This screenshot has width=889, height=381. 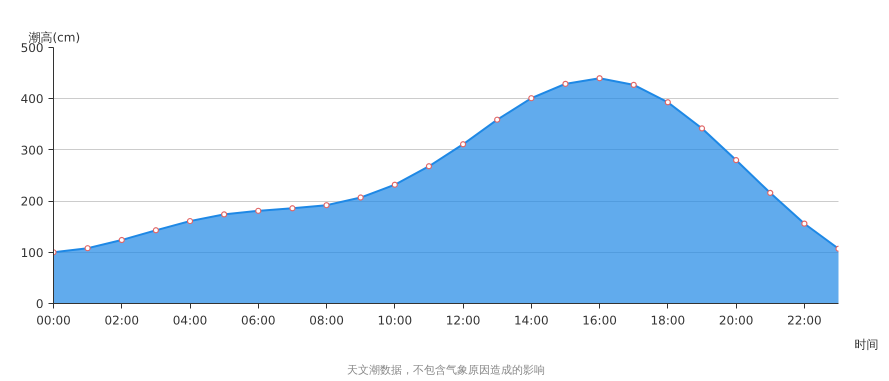 I want to click on x-tick-label: 10:00, so click(x=395, y=321).